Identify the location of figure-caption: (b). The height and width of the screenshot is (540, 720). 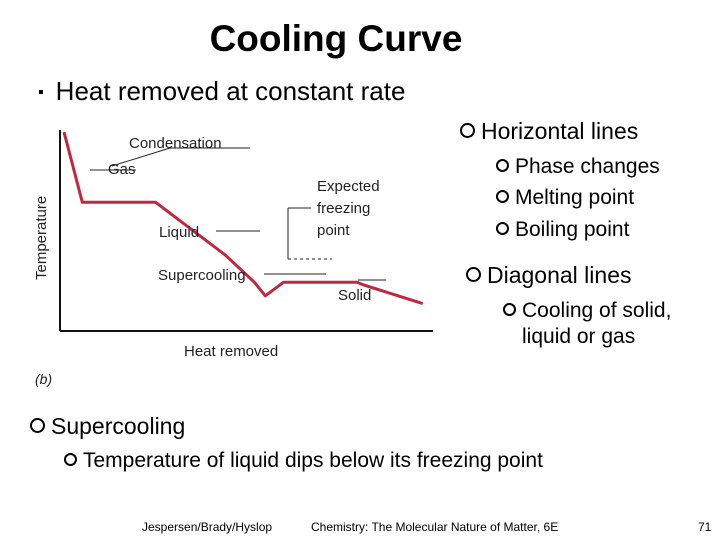
(43, 379).